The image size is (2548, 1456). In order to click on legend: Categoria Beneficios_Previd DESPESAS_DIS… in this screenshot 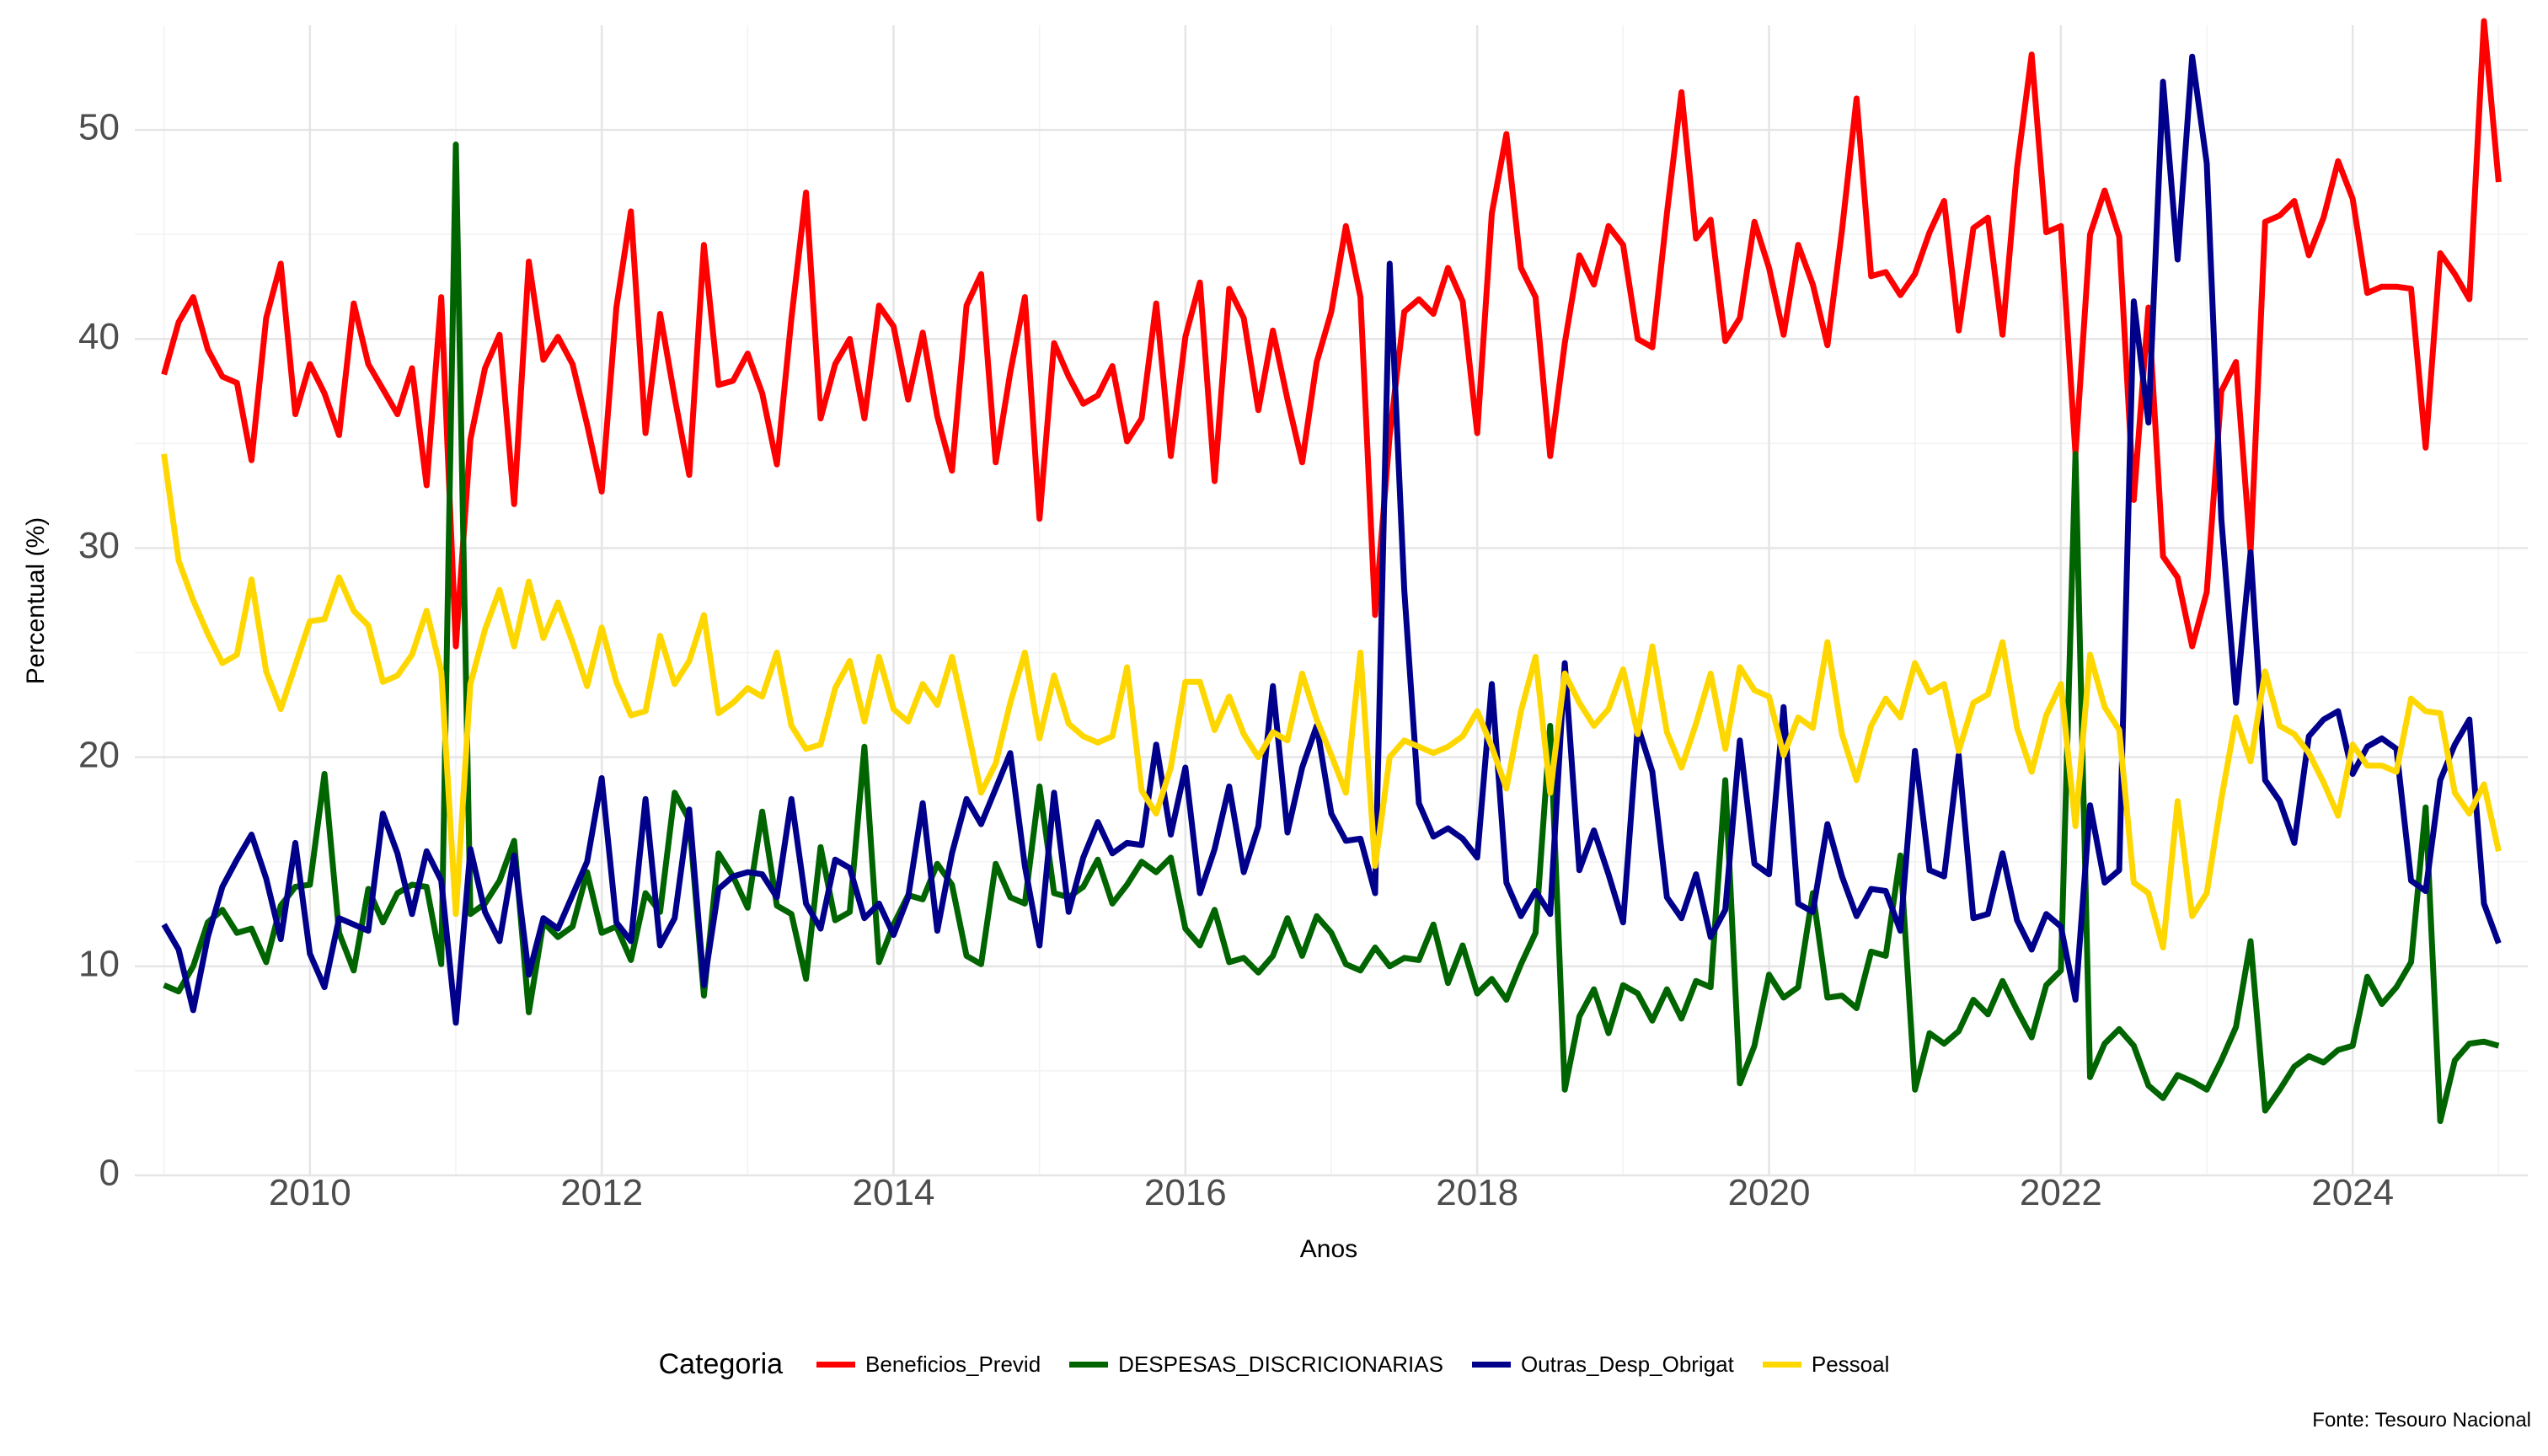, I will do `click(1274, 1364)`.